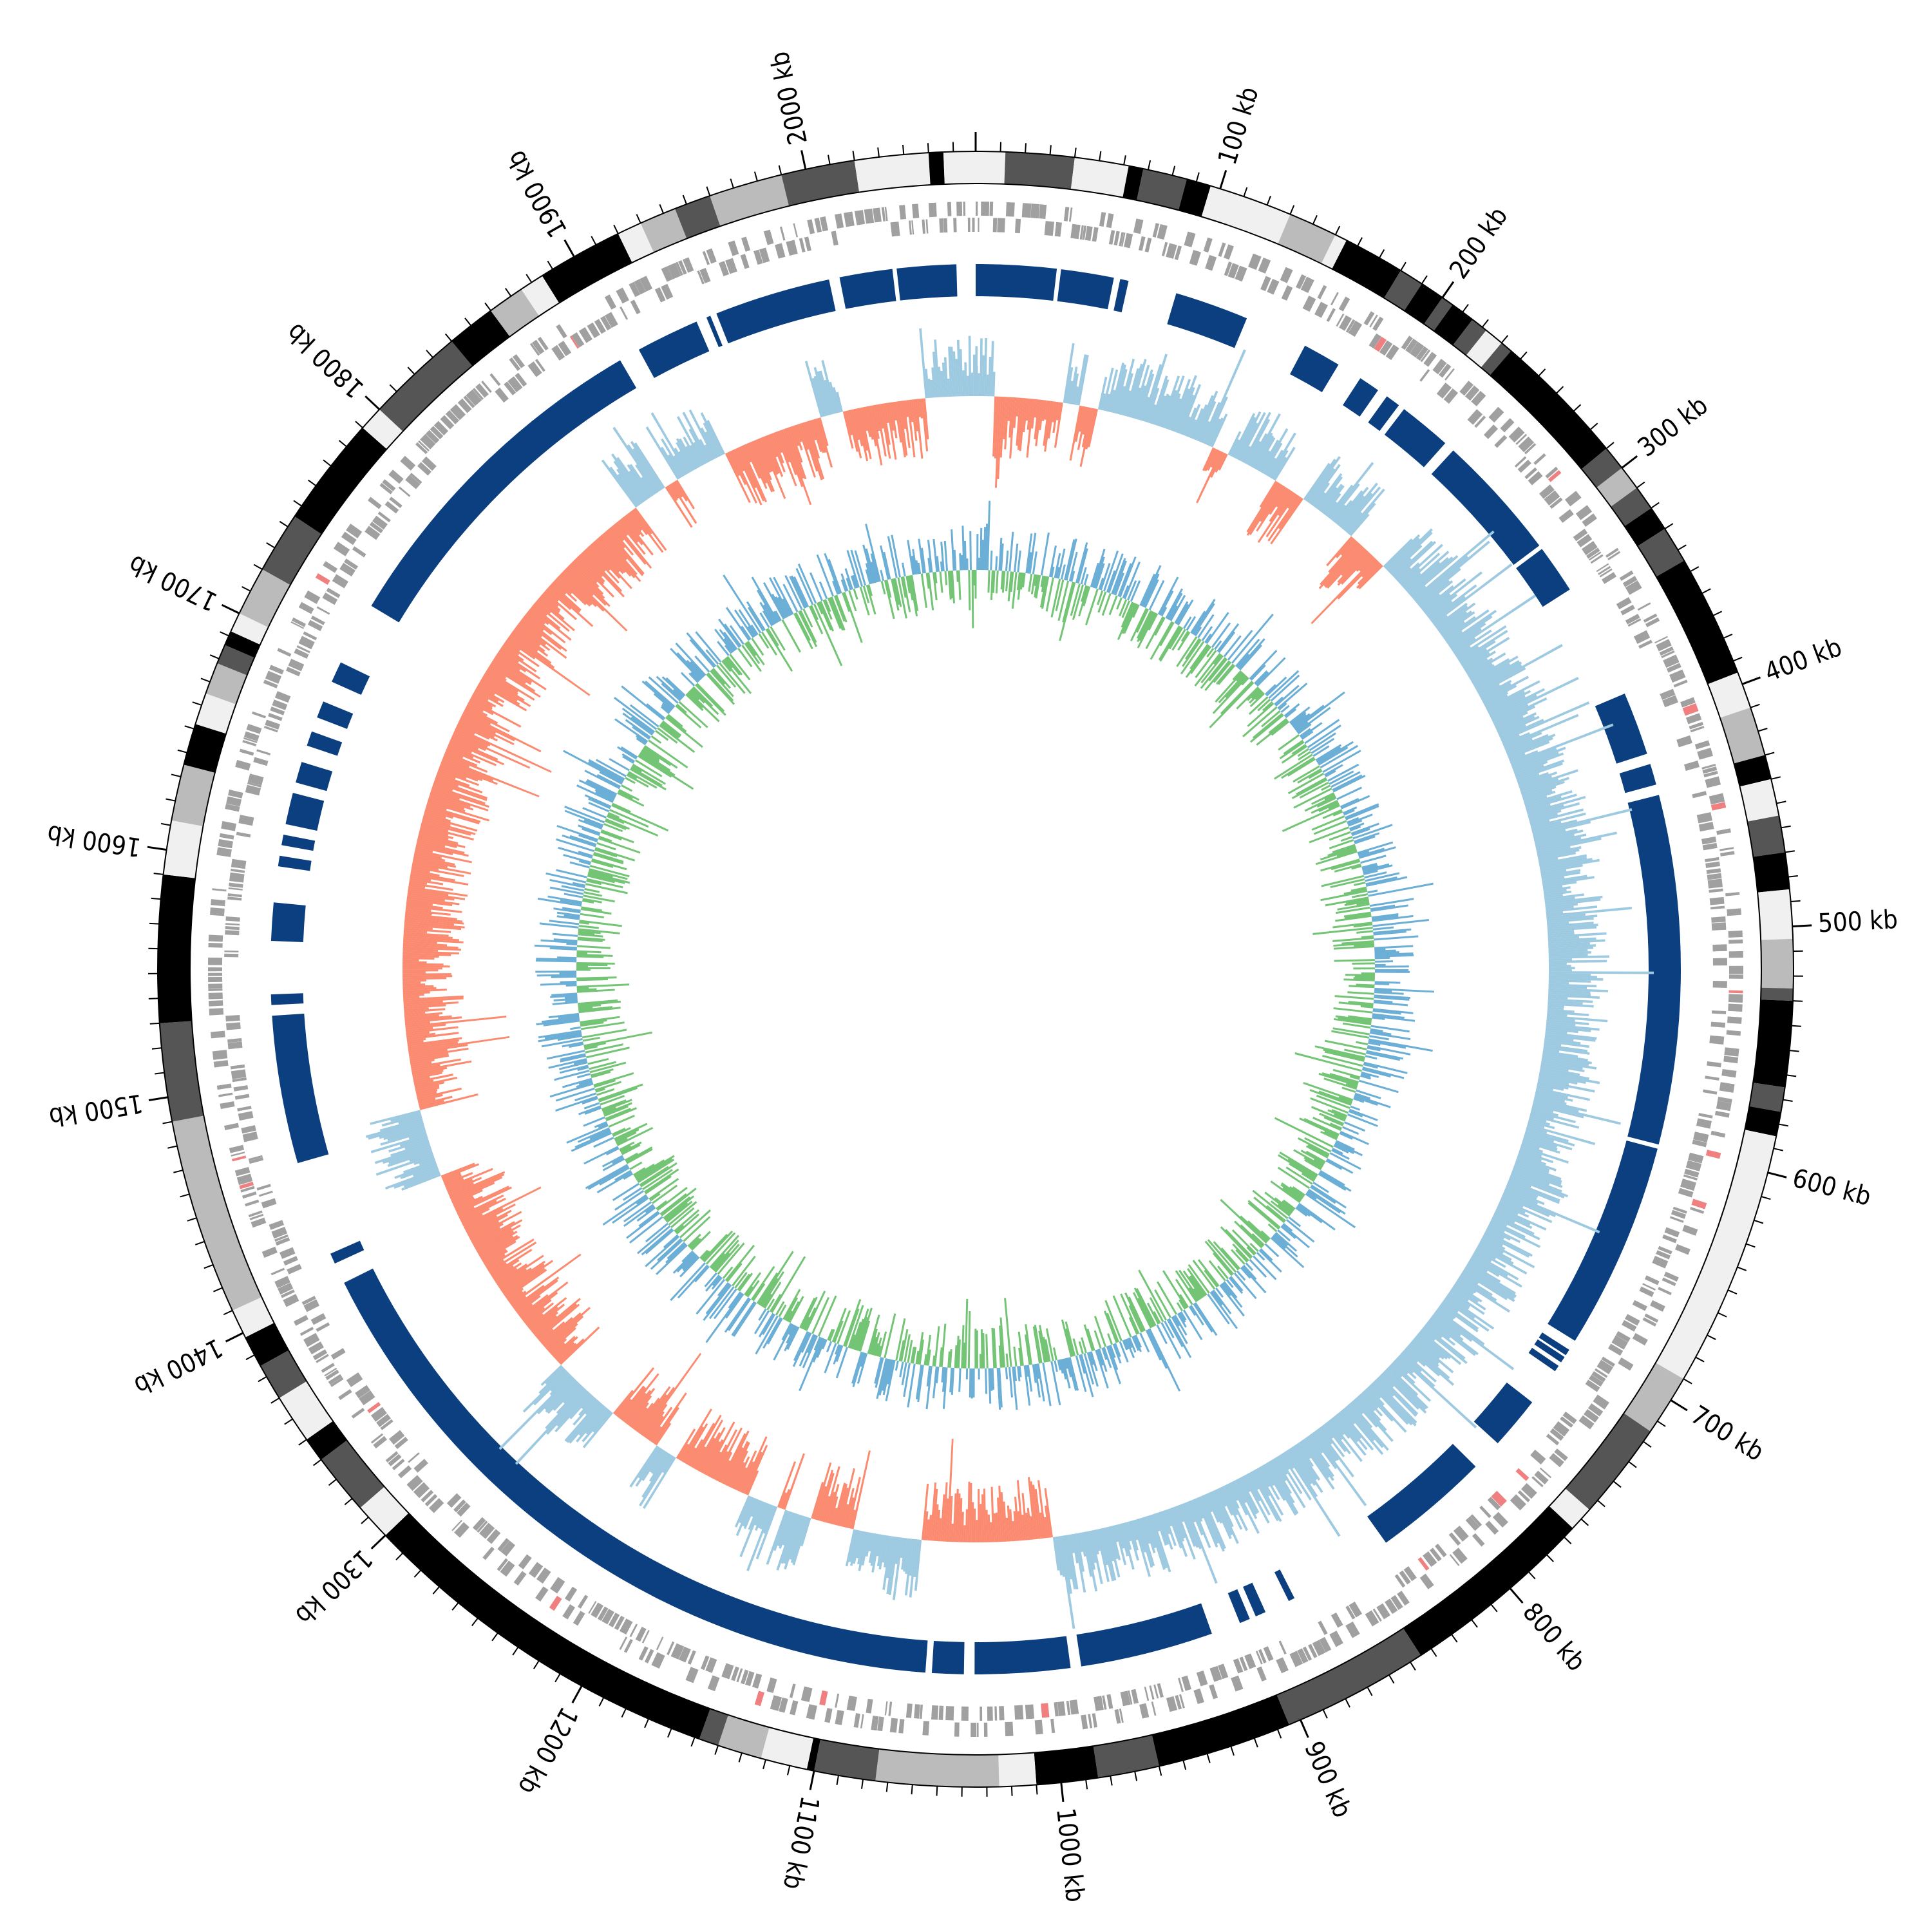  What do you see at coordinates (789, 98) in the screenshot?
I see `tick-label: 2000 kb` at bounding box center [789, 98].